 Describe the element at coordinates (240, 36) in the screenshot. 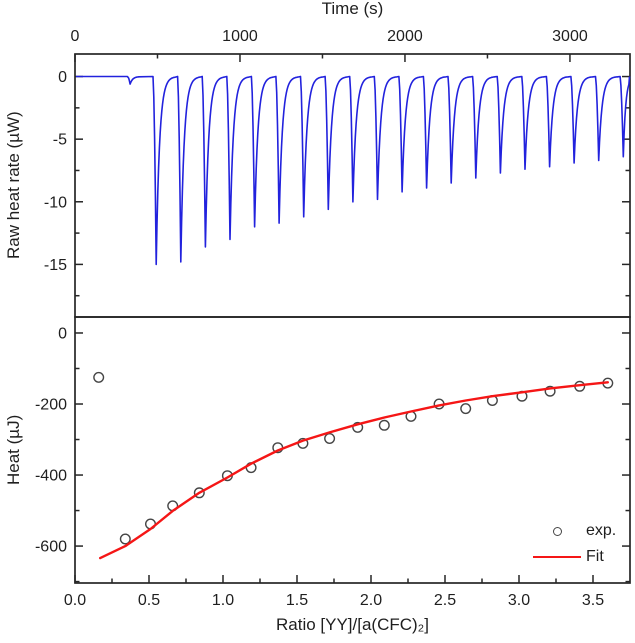

I see `svg-text: 1000` at that location.